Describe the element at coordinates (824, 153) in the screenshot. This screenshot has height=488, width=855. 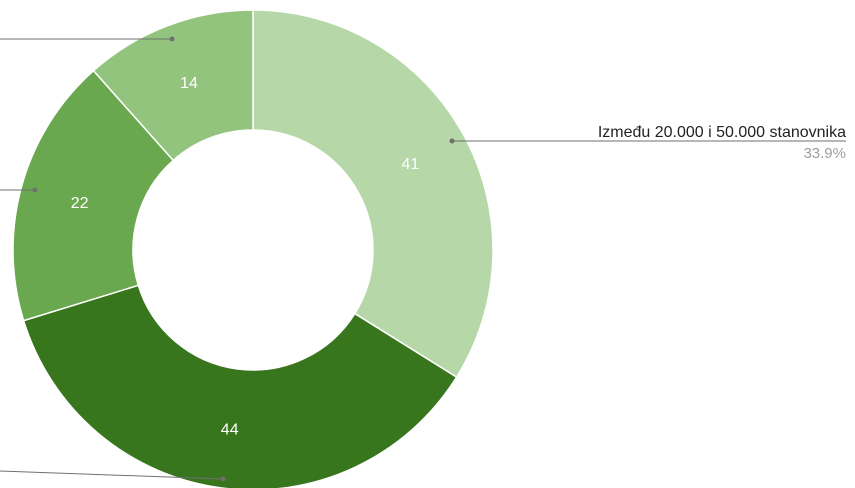
I see `legend-percent-slice-1: 33.9%` at that location.